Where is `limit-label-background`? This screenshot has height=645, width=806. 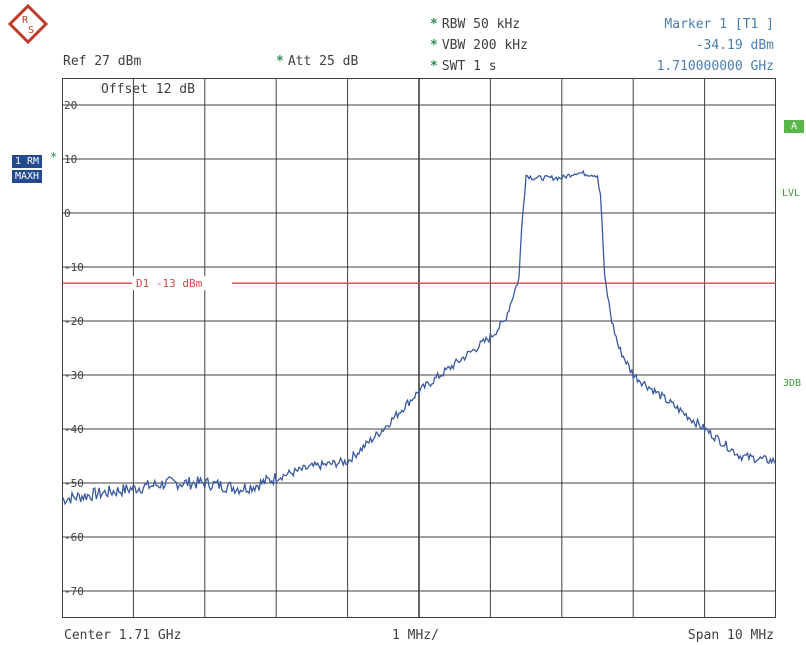
limit-label-background is located at coordinates (182, 283).